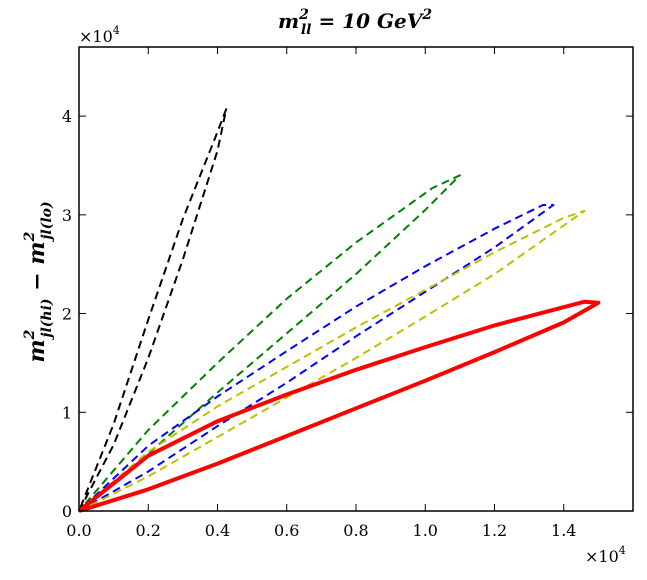 Image resolution: width=647 pixels, height=580 pixels. I want to click on x-tick-label: 0.6, so click(286, 530).